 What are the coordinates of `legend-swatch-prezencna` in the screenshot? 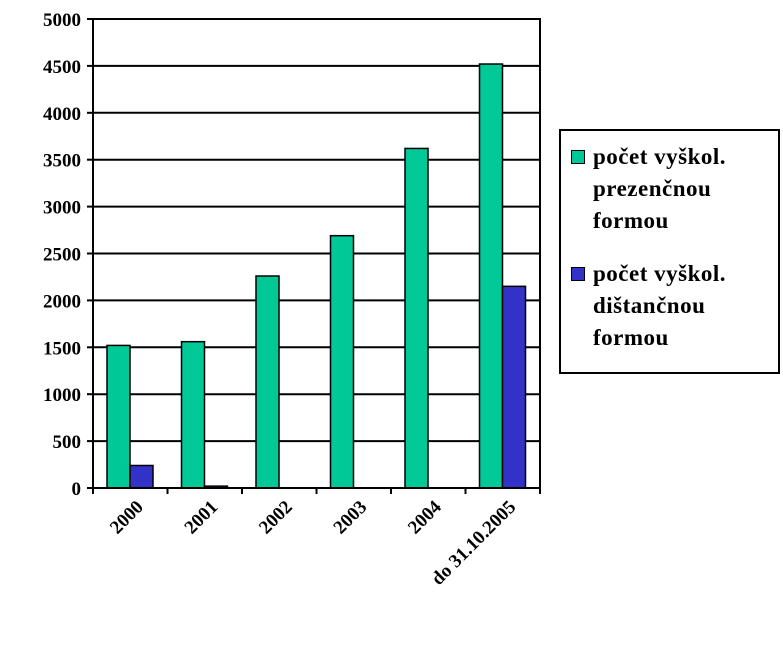 It's located at (578, 157).